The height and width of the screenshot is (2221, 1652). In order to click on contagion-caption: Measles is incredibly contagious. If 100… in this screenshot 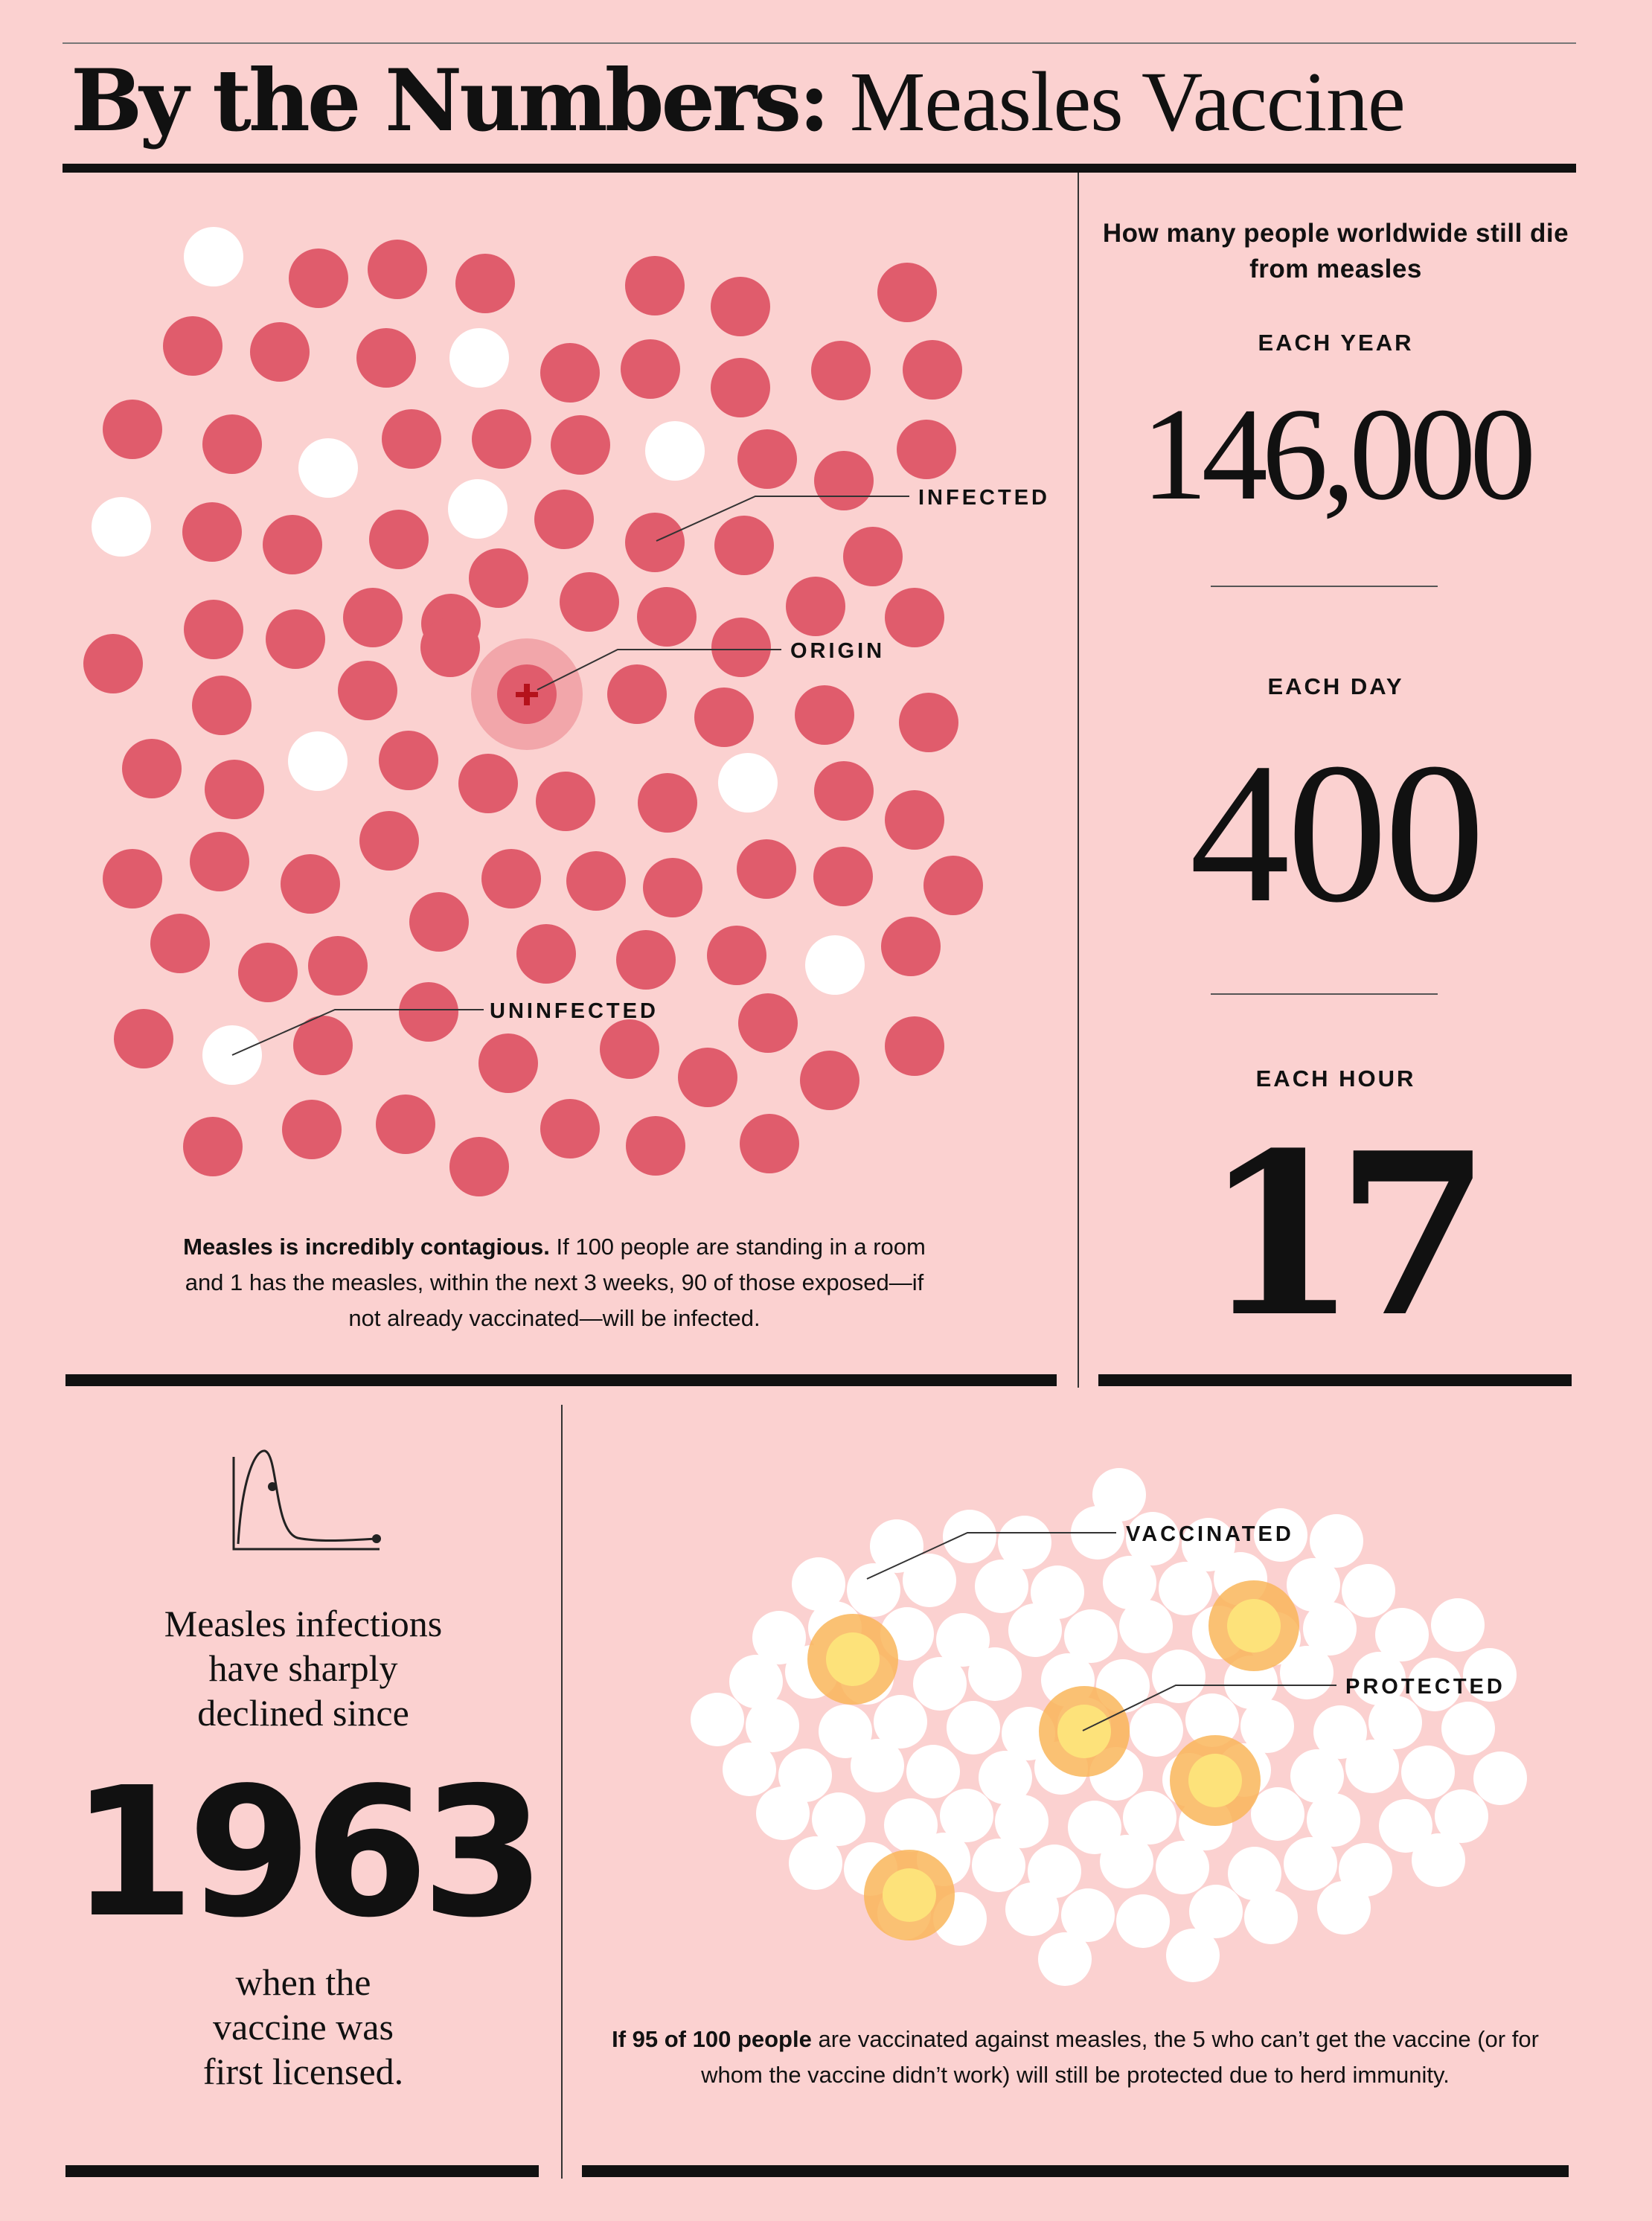, I will do `click(554, 1282)`.